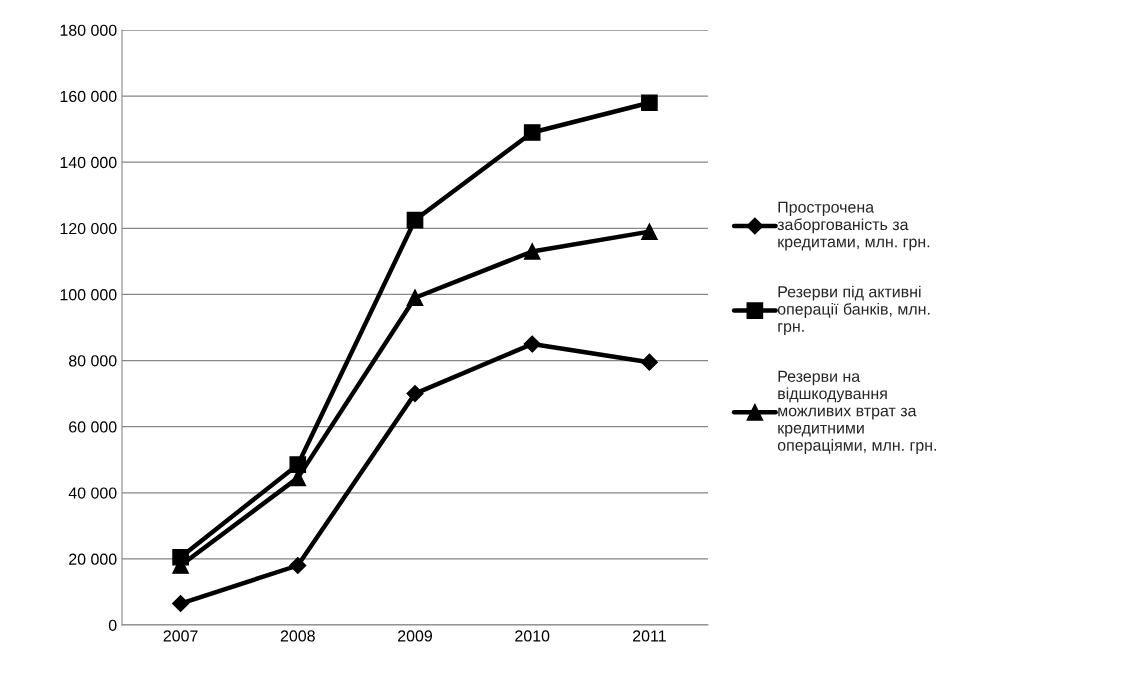 The width and height of the screenshot is (1141, 681). What do you see at coordinates (88, 295) in the screenshot?
I see `y-tick-label: 100 000` at bounding box center [88, 295].